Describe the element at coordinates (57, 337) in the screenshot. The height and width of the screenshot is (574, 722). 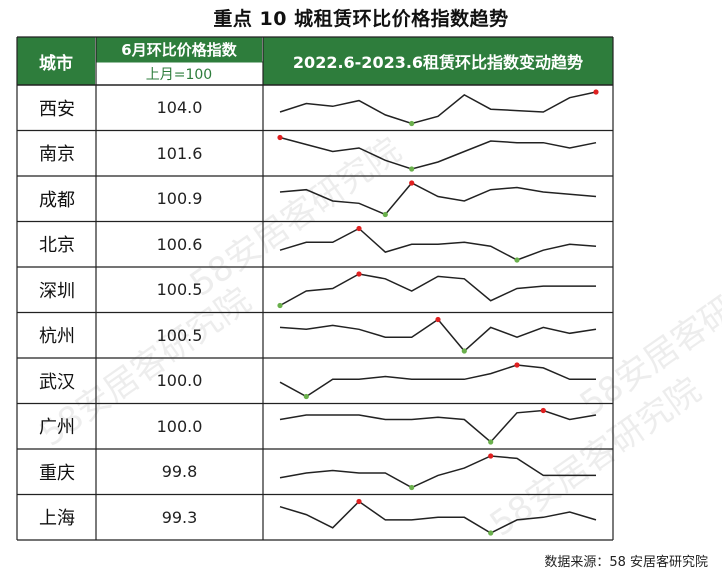
I see `city-label: 杭州` at that location.